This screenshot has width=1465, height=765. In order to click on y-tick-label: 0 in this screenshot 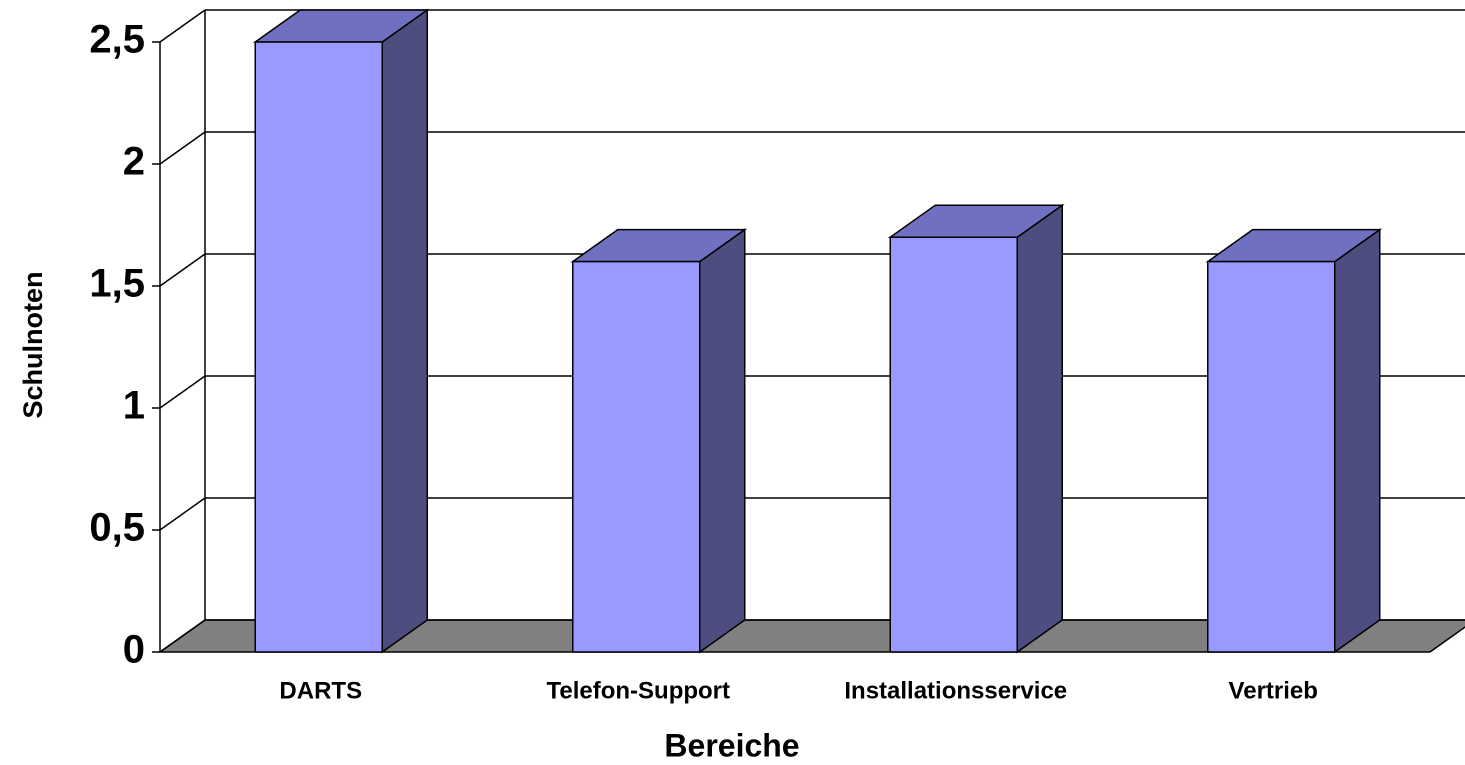, I will do `click(134, 650)`.